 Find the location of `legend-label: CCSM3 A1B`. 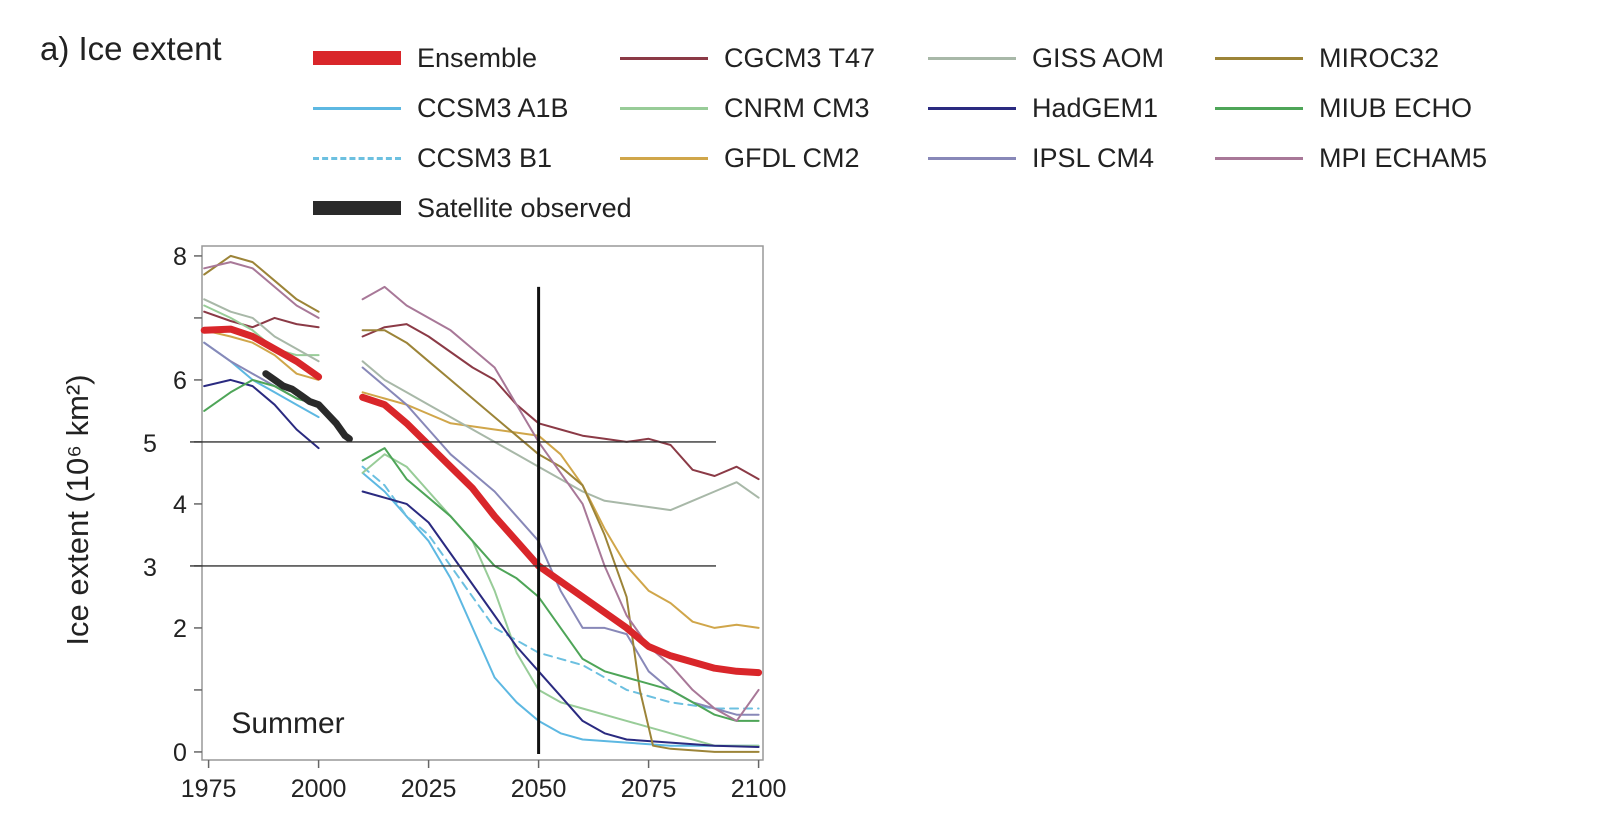

legend-label: CCSM3 A1B is located at coordinates (493, 107).